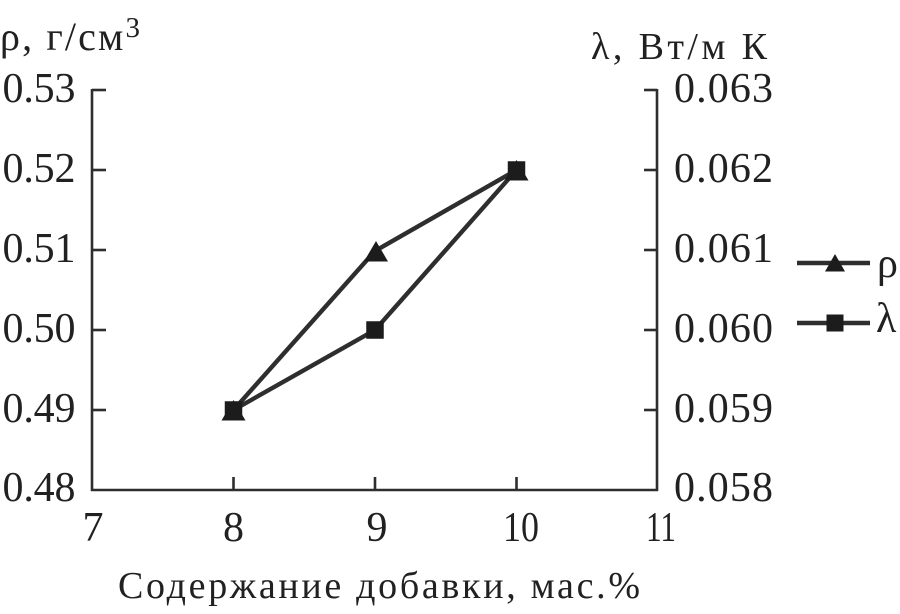 The width and height of the screenshot is (900, 614). Describe the element at coordinates (39, 89) in the screenshot. I see `svg-text: 0.53` at that location.